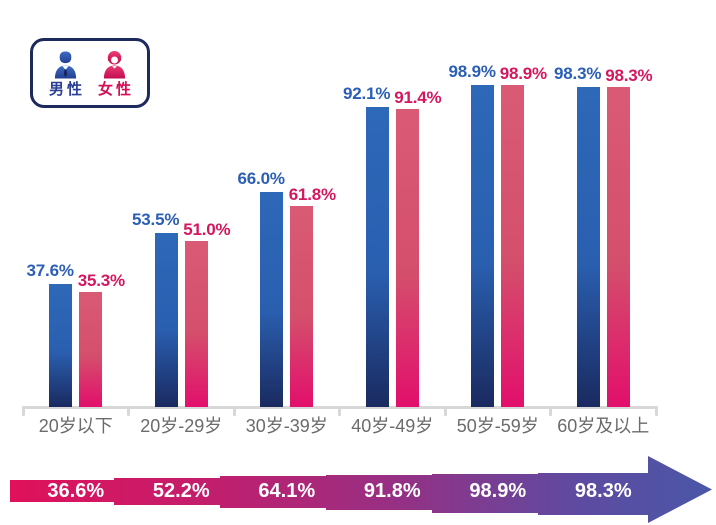 This screenshot has width=716, height=525. What do you see at coordinates (418, 98) in the screenshot?
I see `female-value-label: 91.4%` at bounding box center [418, 98].